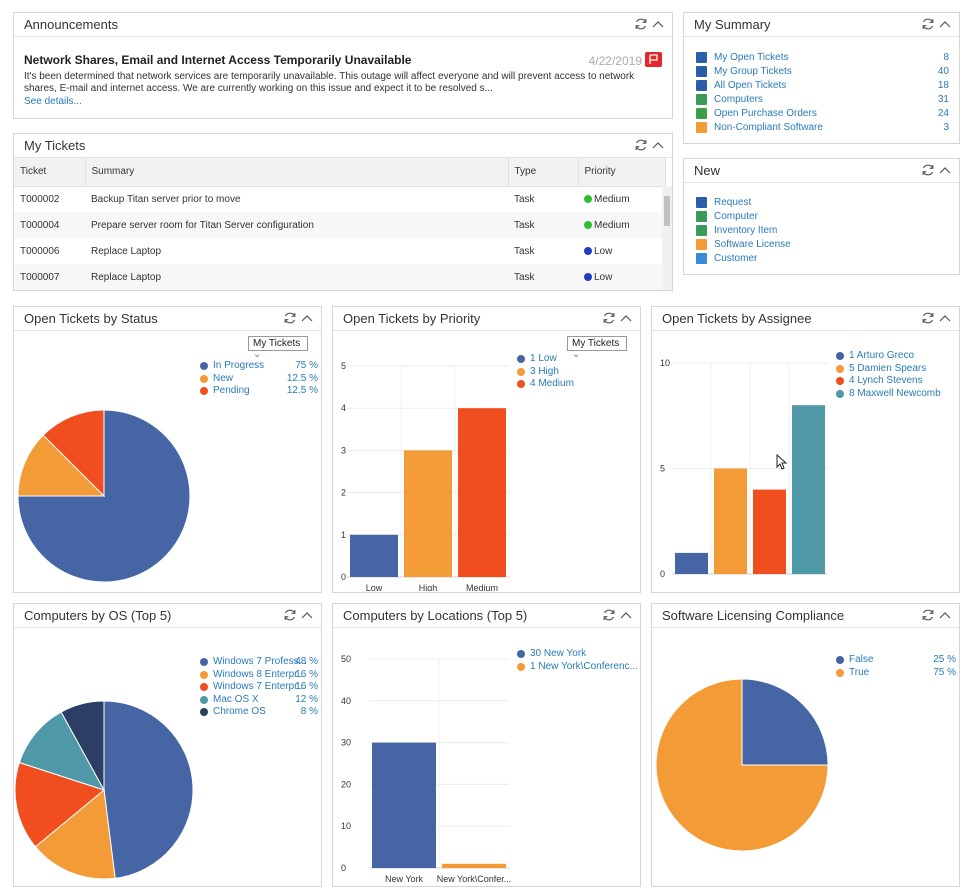 This screenshot has width=969, height=894. Describe the element at coordinates (239, 711) in the screenshot. I see `legend-label: Chrome OS` at that location.